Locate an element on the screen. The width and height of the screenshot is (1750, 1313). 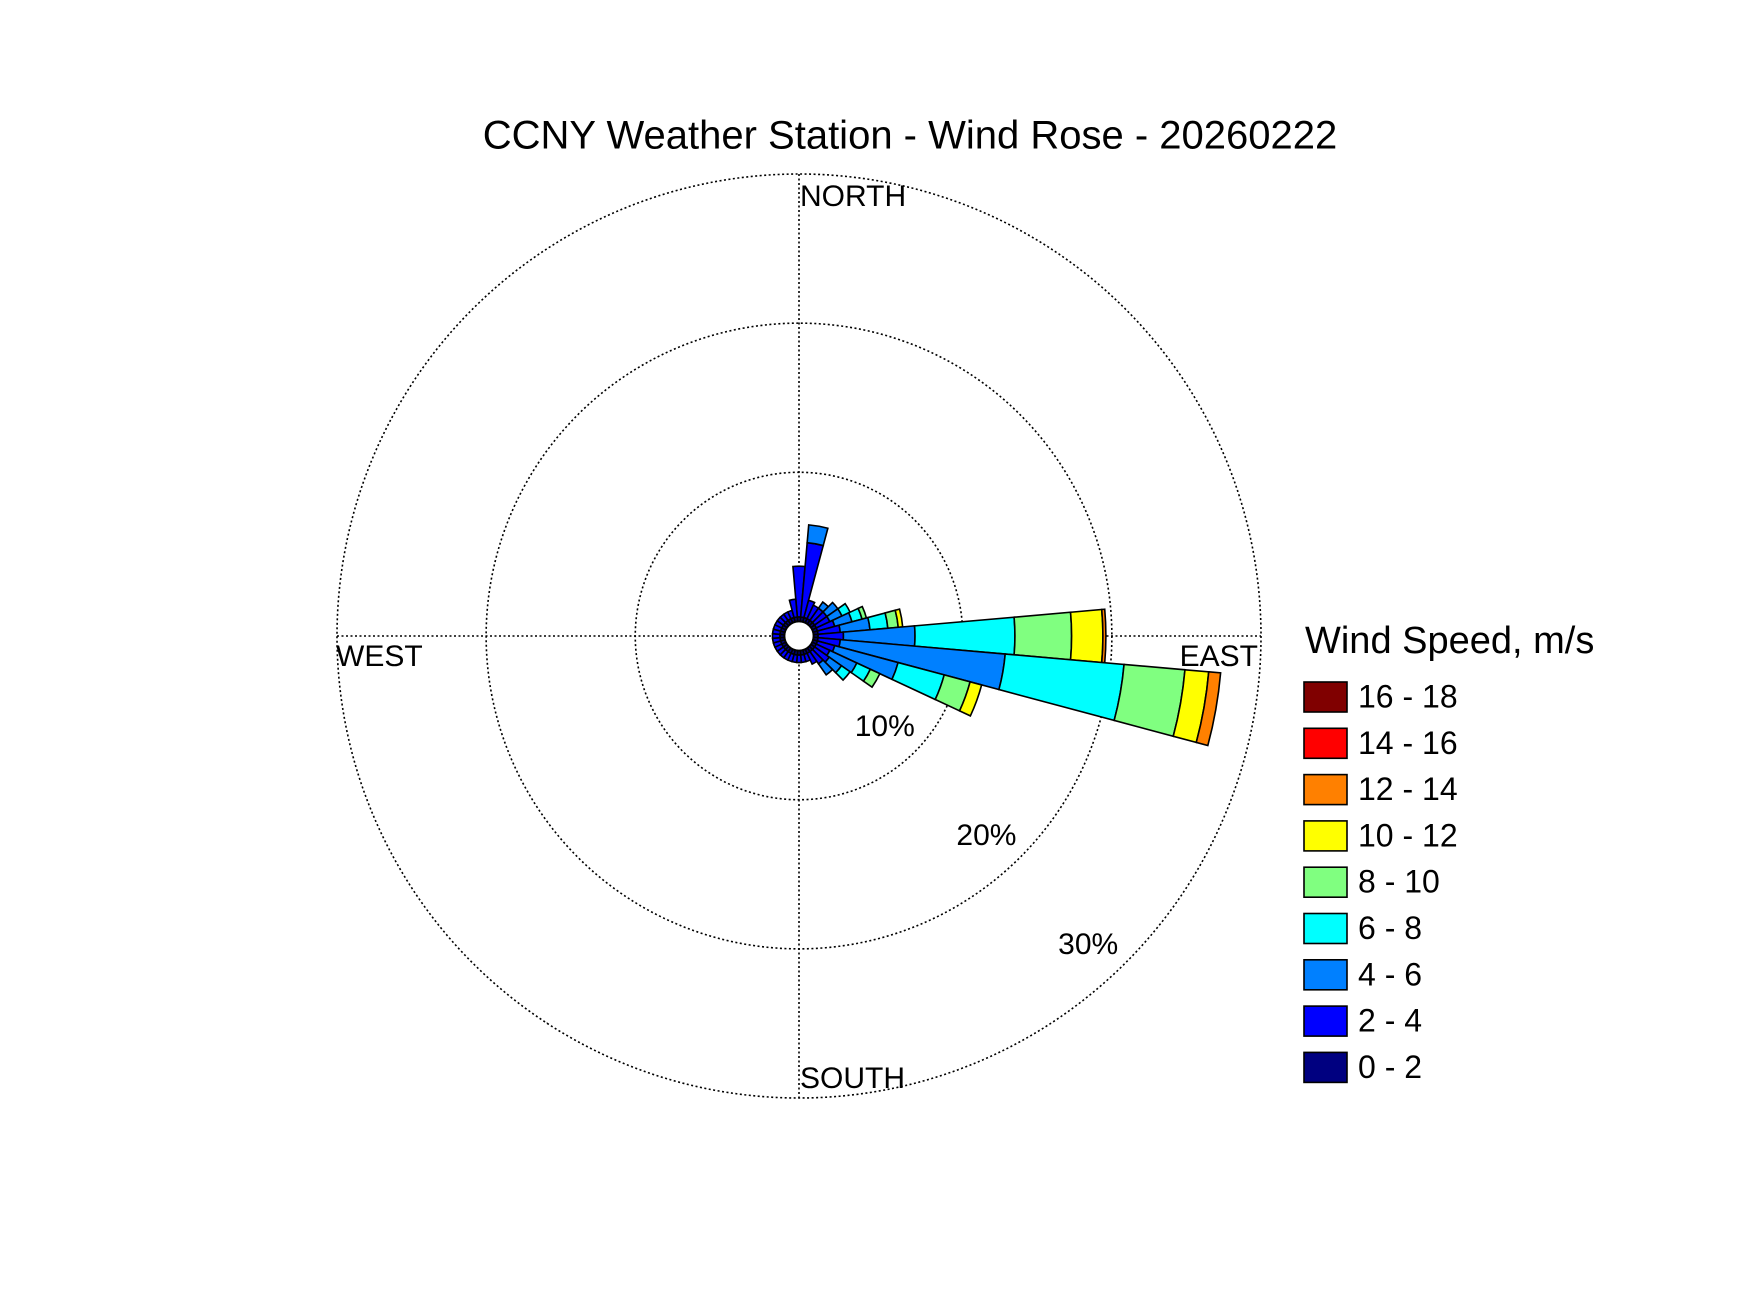
center-hole is located at coordinates (799, 636).